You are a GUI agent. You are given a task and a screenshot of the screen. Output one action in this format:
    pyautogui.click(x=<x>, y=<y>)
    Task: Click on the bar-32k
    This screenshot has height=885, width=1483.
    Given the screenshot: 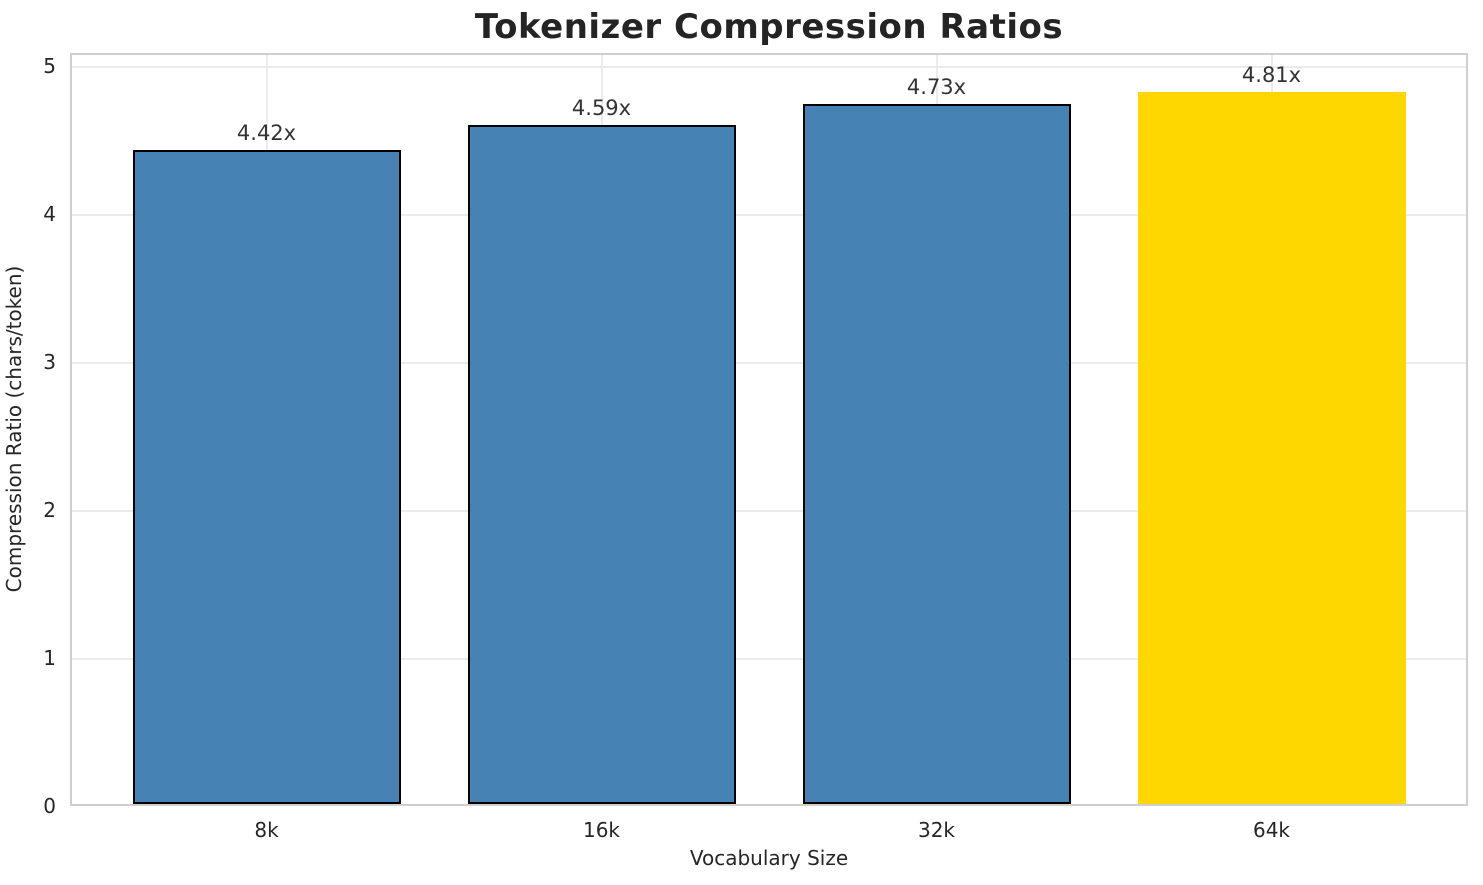 What is the action you would take?
    pyautogui.click(x=936, y=454)
    